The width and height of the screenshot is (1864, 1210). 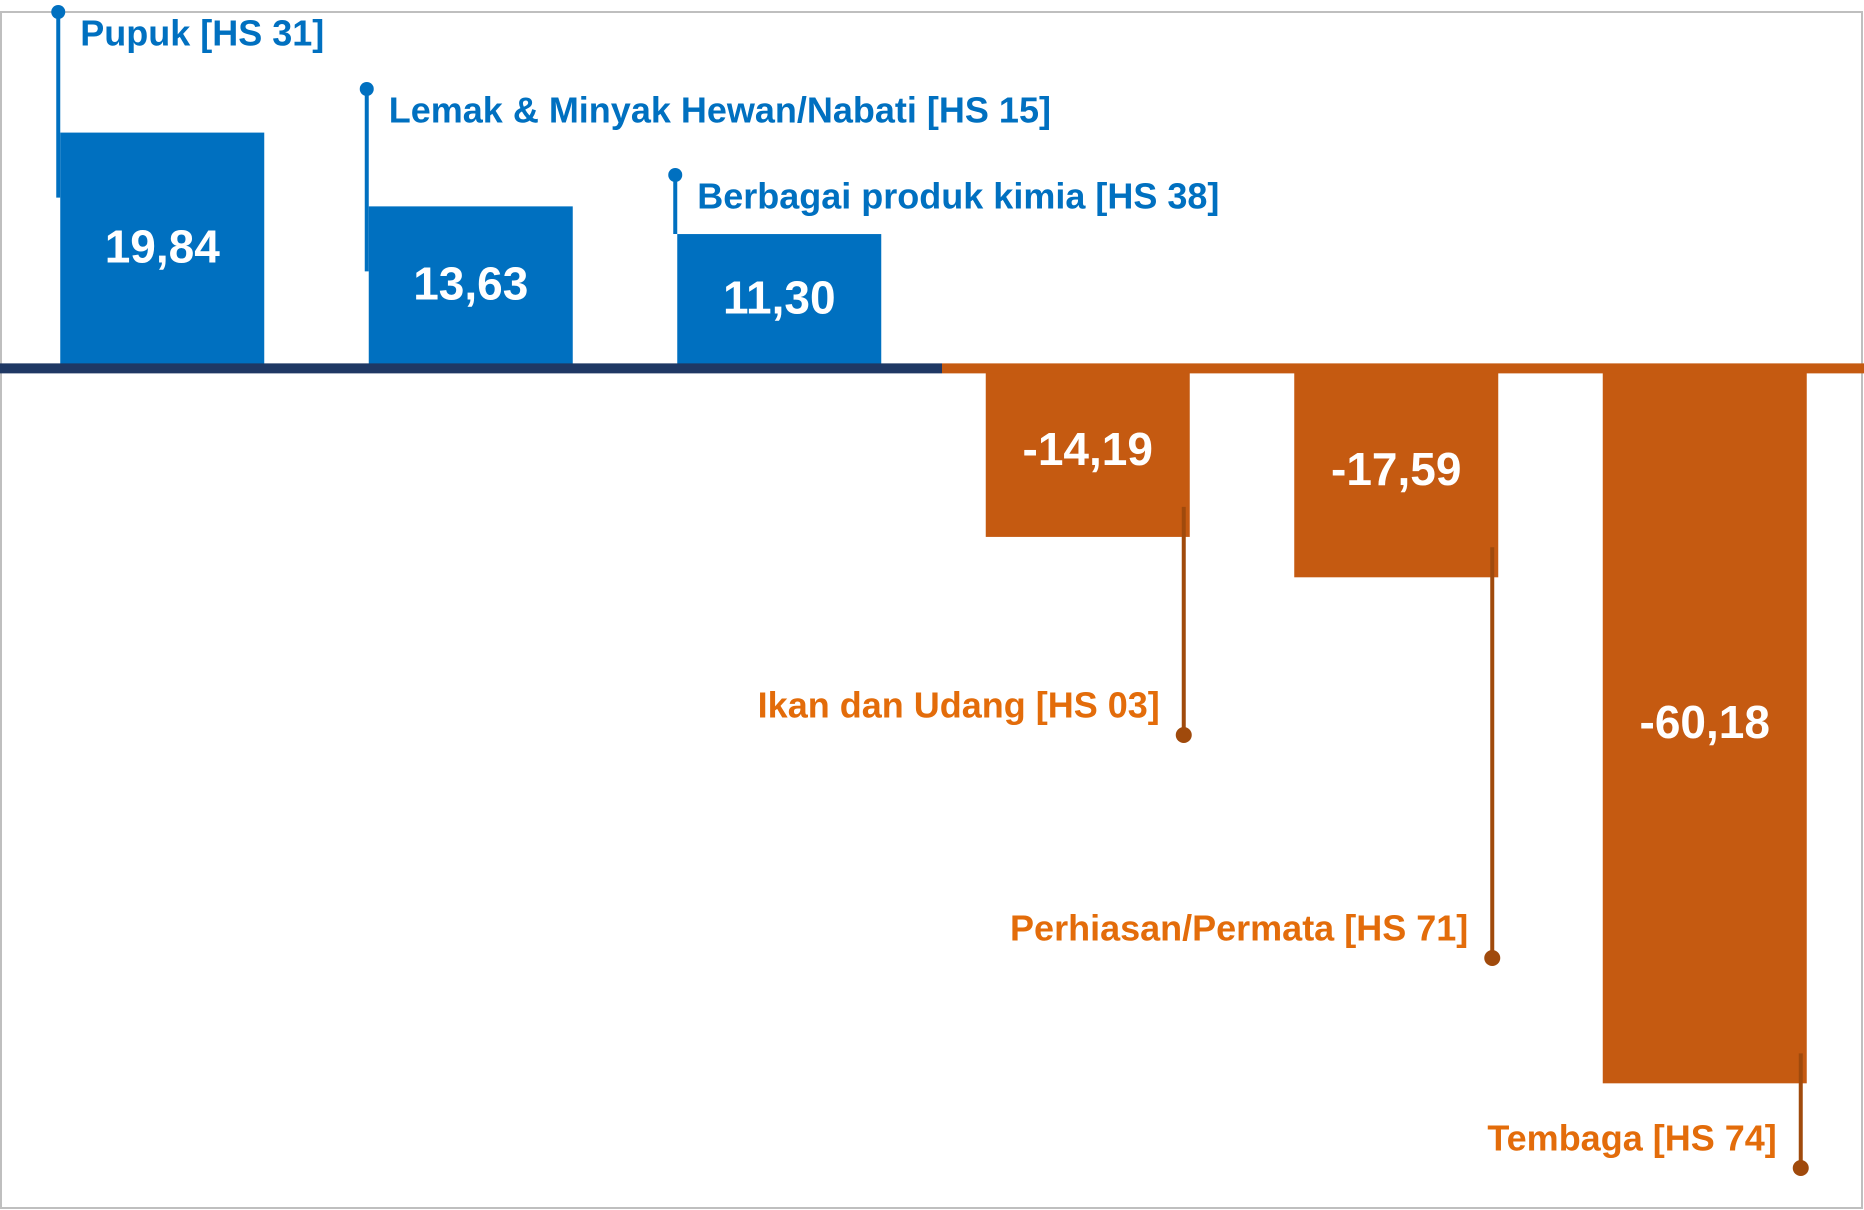 What do you see at coordinates (470, 284) in the screenshot?
I see `data-label: 13,63` at bounding box center [470, 284].